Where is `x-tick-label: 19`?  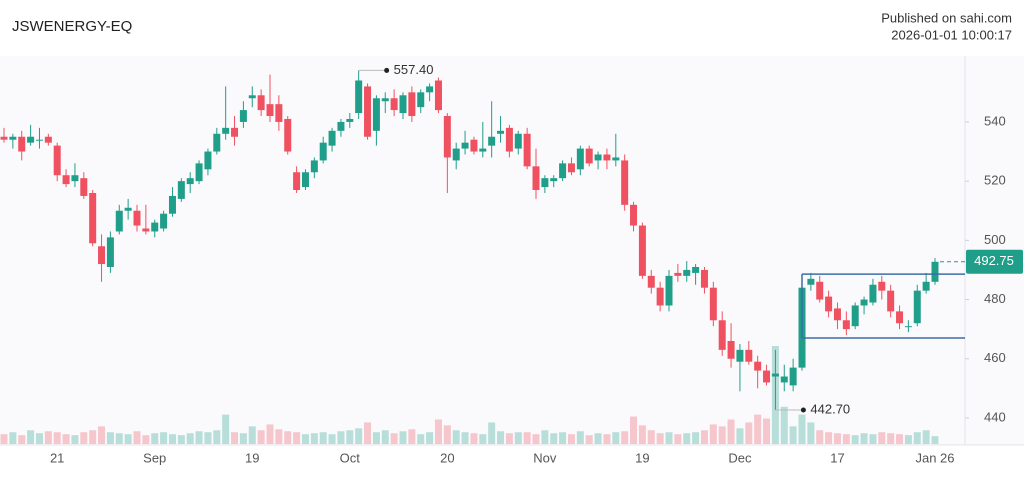 x-tick-label: 19 is located at coordinates (252, 457).